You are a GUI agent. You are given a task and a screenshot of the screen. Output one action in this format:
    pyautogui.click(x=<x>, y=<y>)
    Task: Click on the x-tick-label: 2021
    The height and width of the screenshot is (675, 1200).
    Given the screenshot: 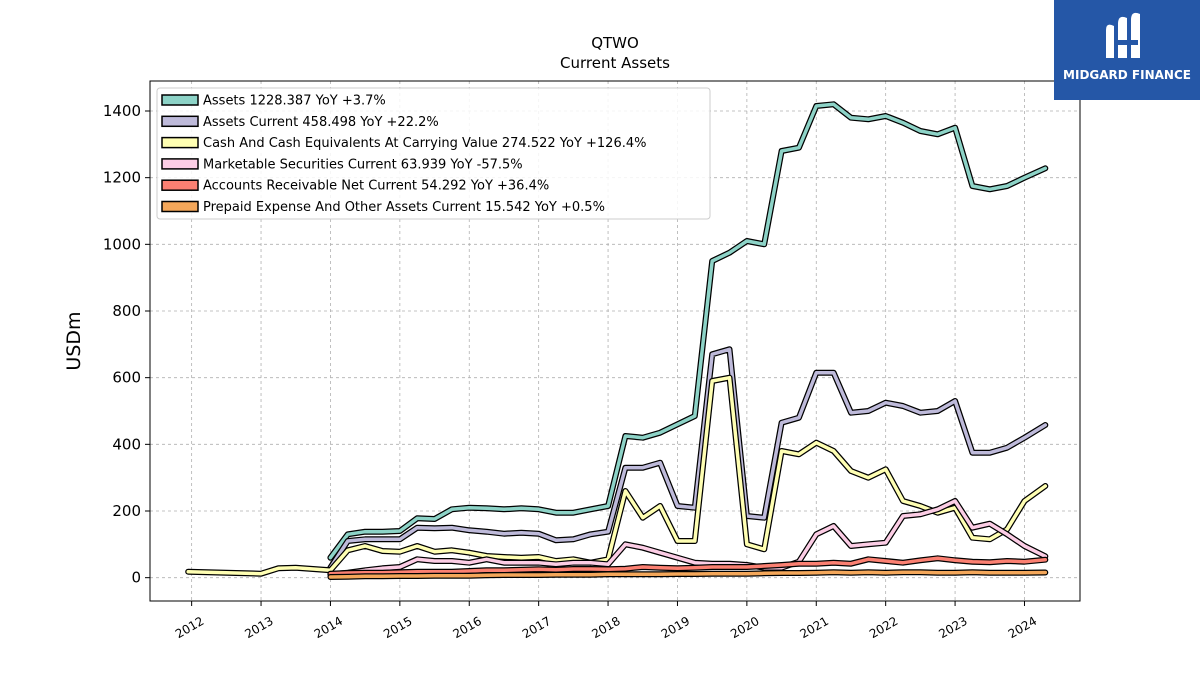 What is the action you would take?
    pyautogui.click(x=814, y=627)
    